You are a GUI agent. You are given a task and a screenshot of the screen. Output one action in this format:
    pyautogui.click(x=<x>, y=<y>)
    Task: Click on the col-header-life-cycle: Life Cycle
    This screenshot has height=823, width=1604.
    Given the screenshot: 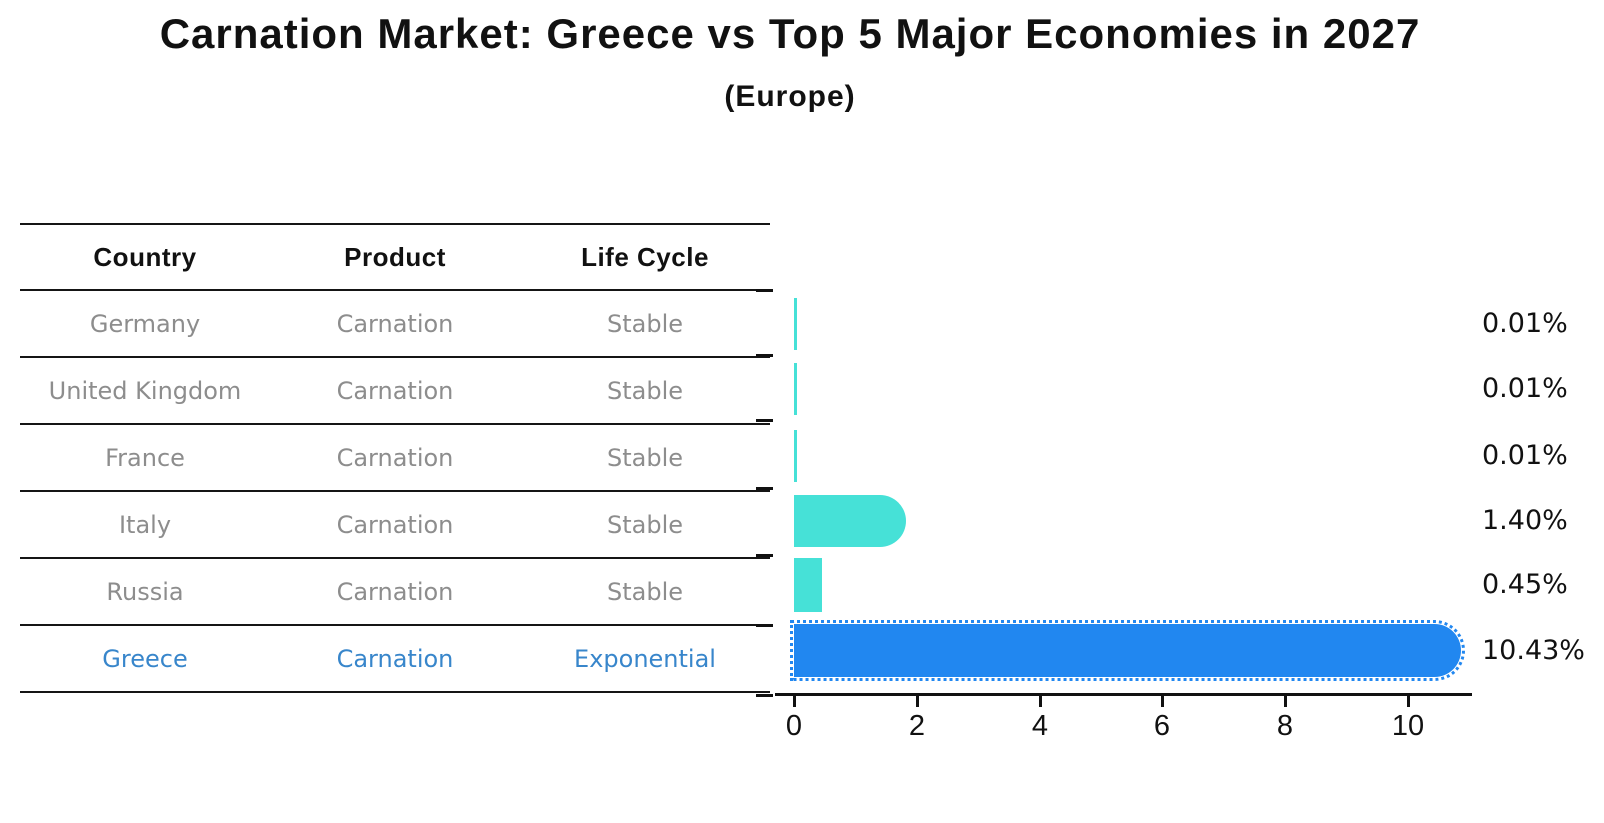 What is the action you would take?
    pyautogui.click(x=645, y=256)
    